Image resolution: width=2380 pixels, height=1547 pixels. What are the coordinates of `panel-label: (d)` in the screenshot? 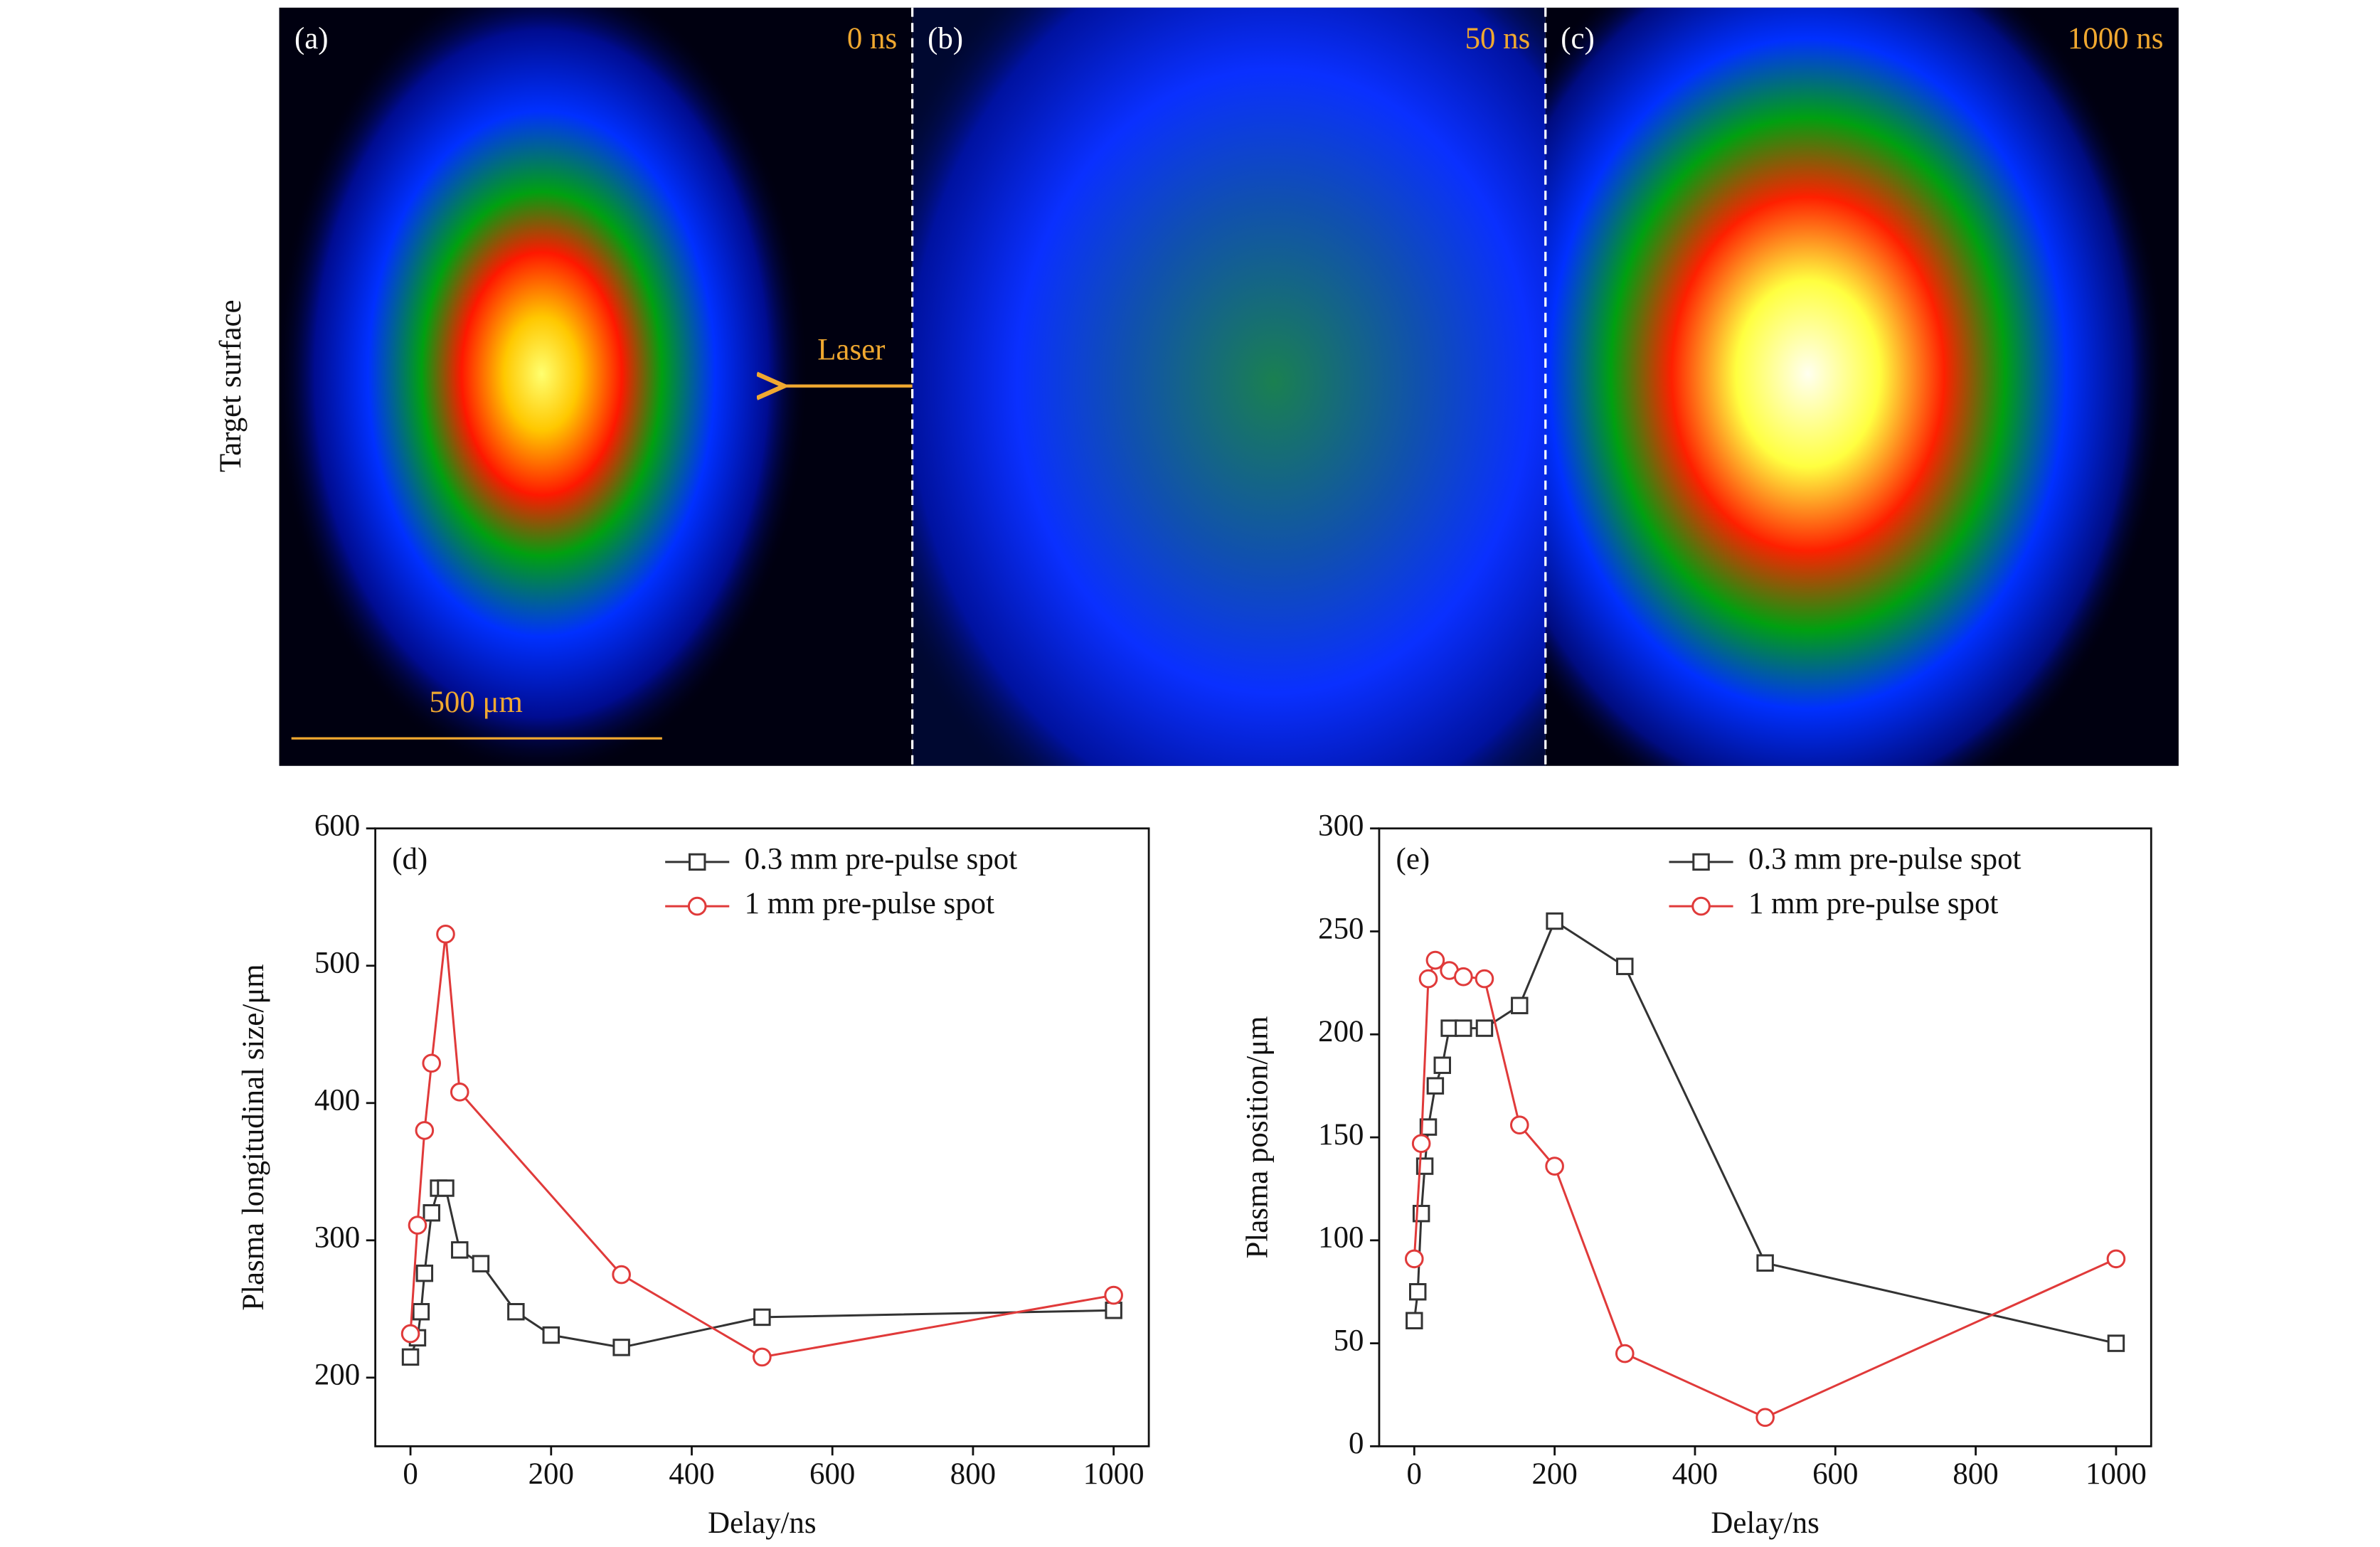 It's located at (409, 859).